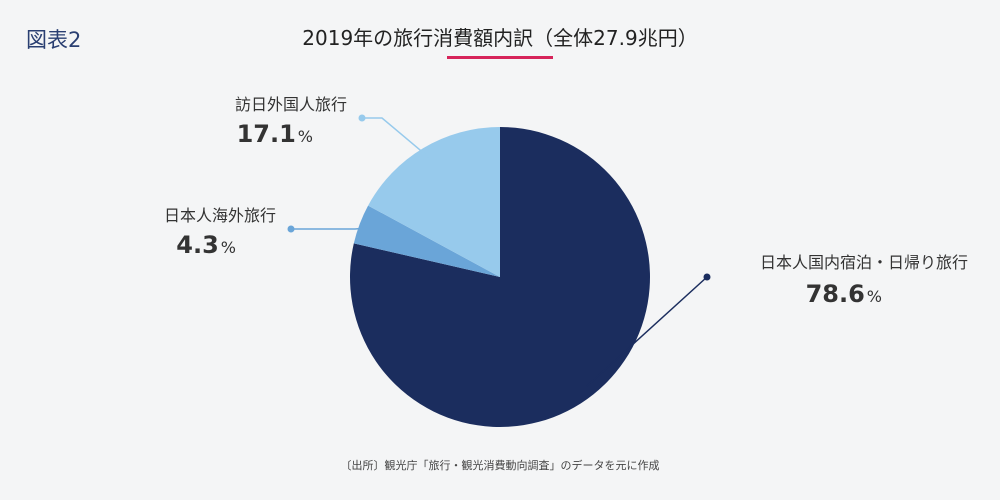  Describe the element at coordinates (844, 294) in the screenshot. I see `slice-value-label: 78.6%` at that location.